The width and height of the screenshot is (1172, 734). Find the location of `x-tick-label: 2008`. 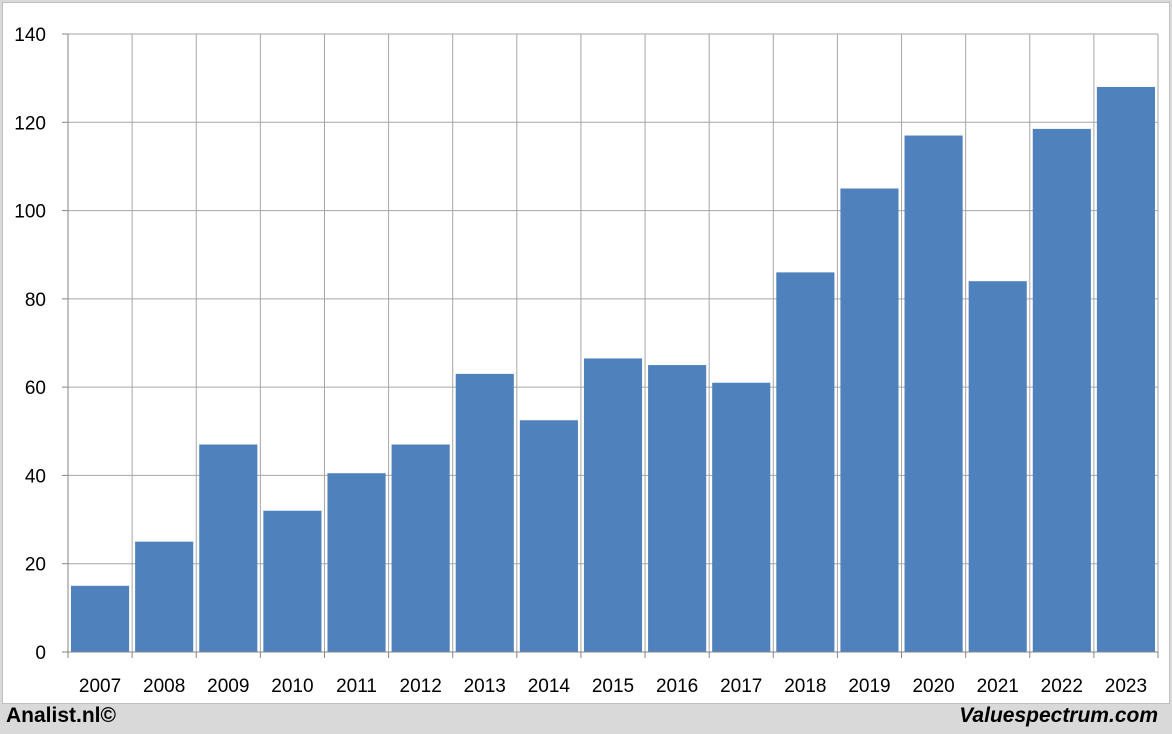

x-tick-label: 2008 is located at coordinates (164, 686).